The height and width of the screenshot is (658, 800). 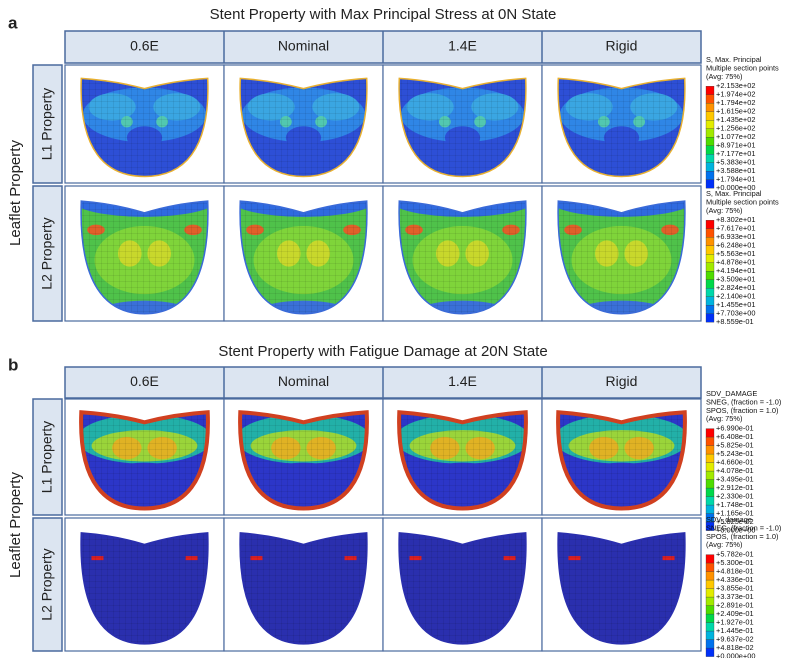 What do you see at coordinates (735, 571) in the screenshot?
I see `legend-value: +4.818e-01` at bounding box center [735, 571].